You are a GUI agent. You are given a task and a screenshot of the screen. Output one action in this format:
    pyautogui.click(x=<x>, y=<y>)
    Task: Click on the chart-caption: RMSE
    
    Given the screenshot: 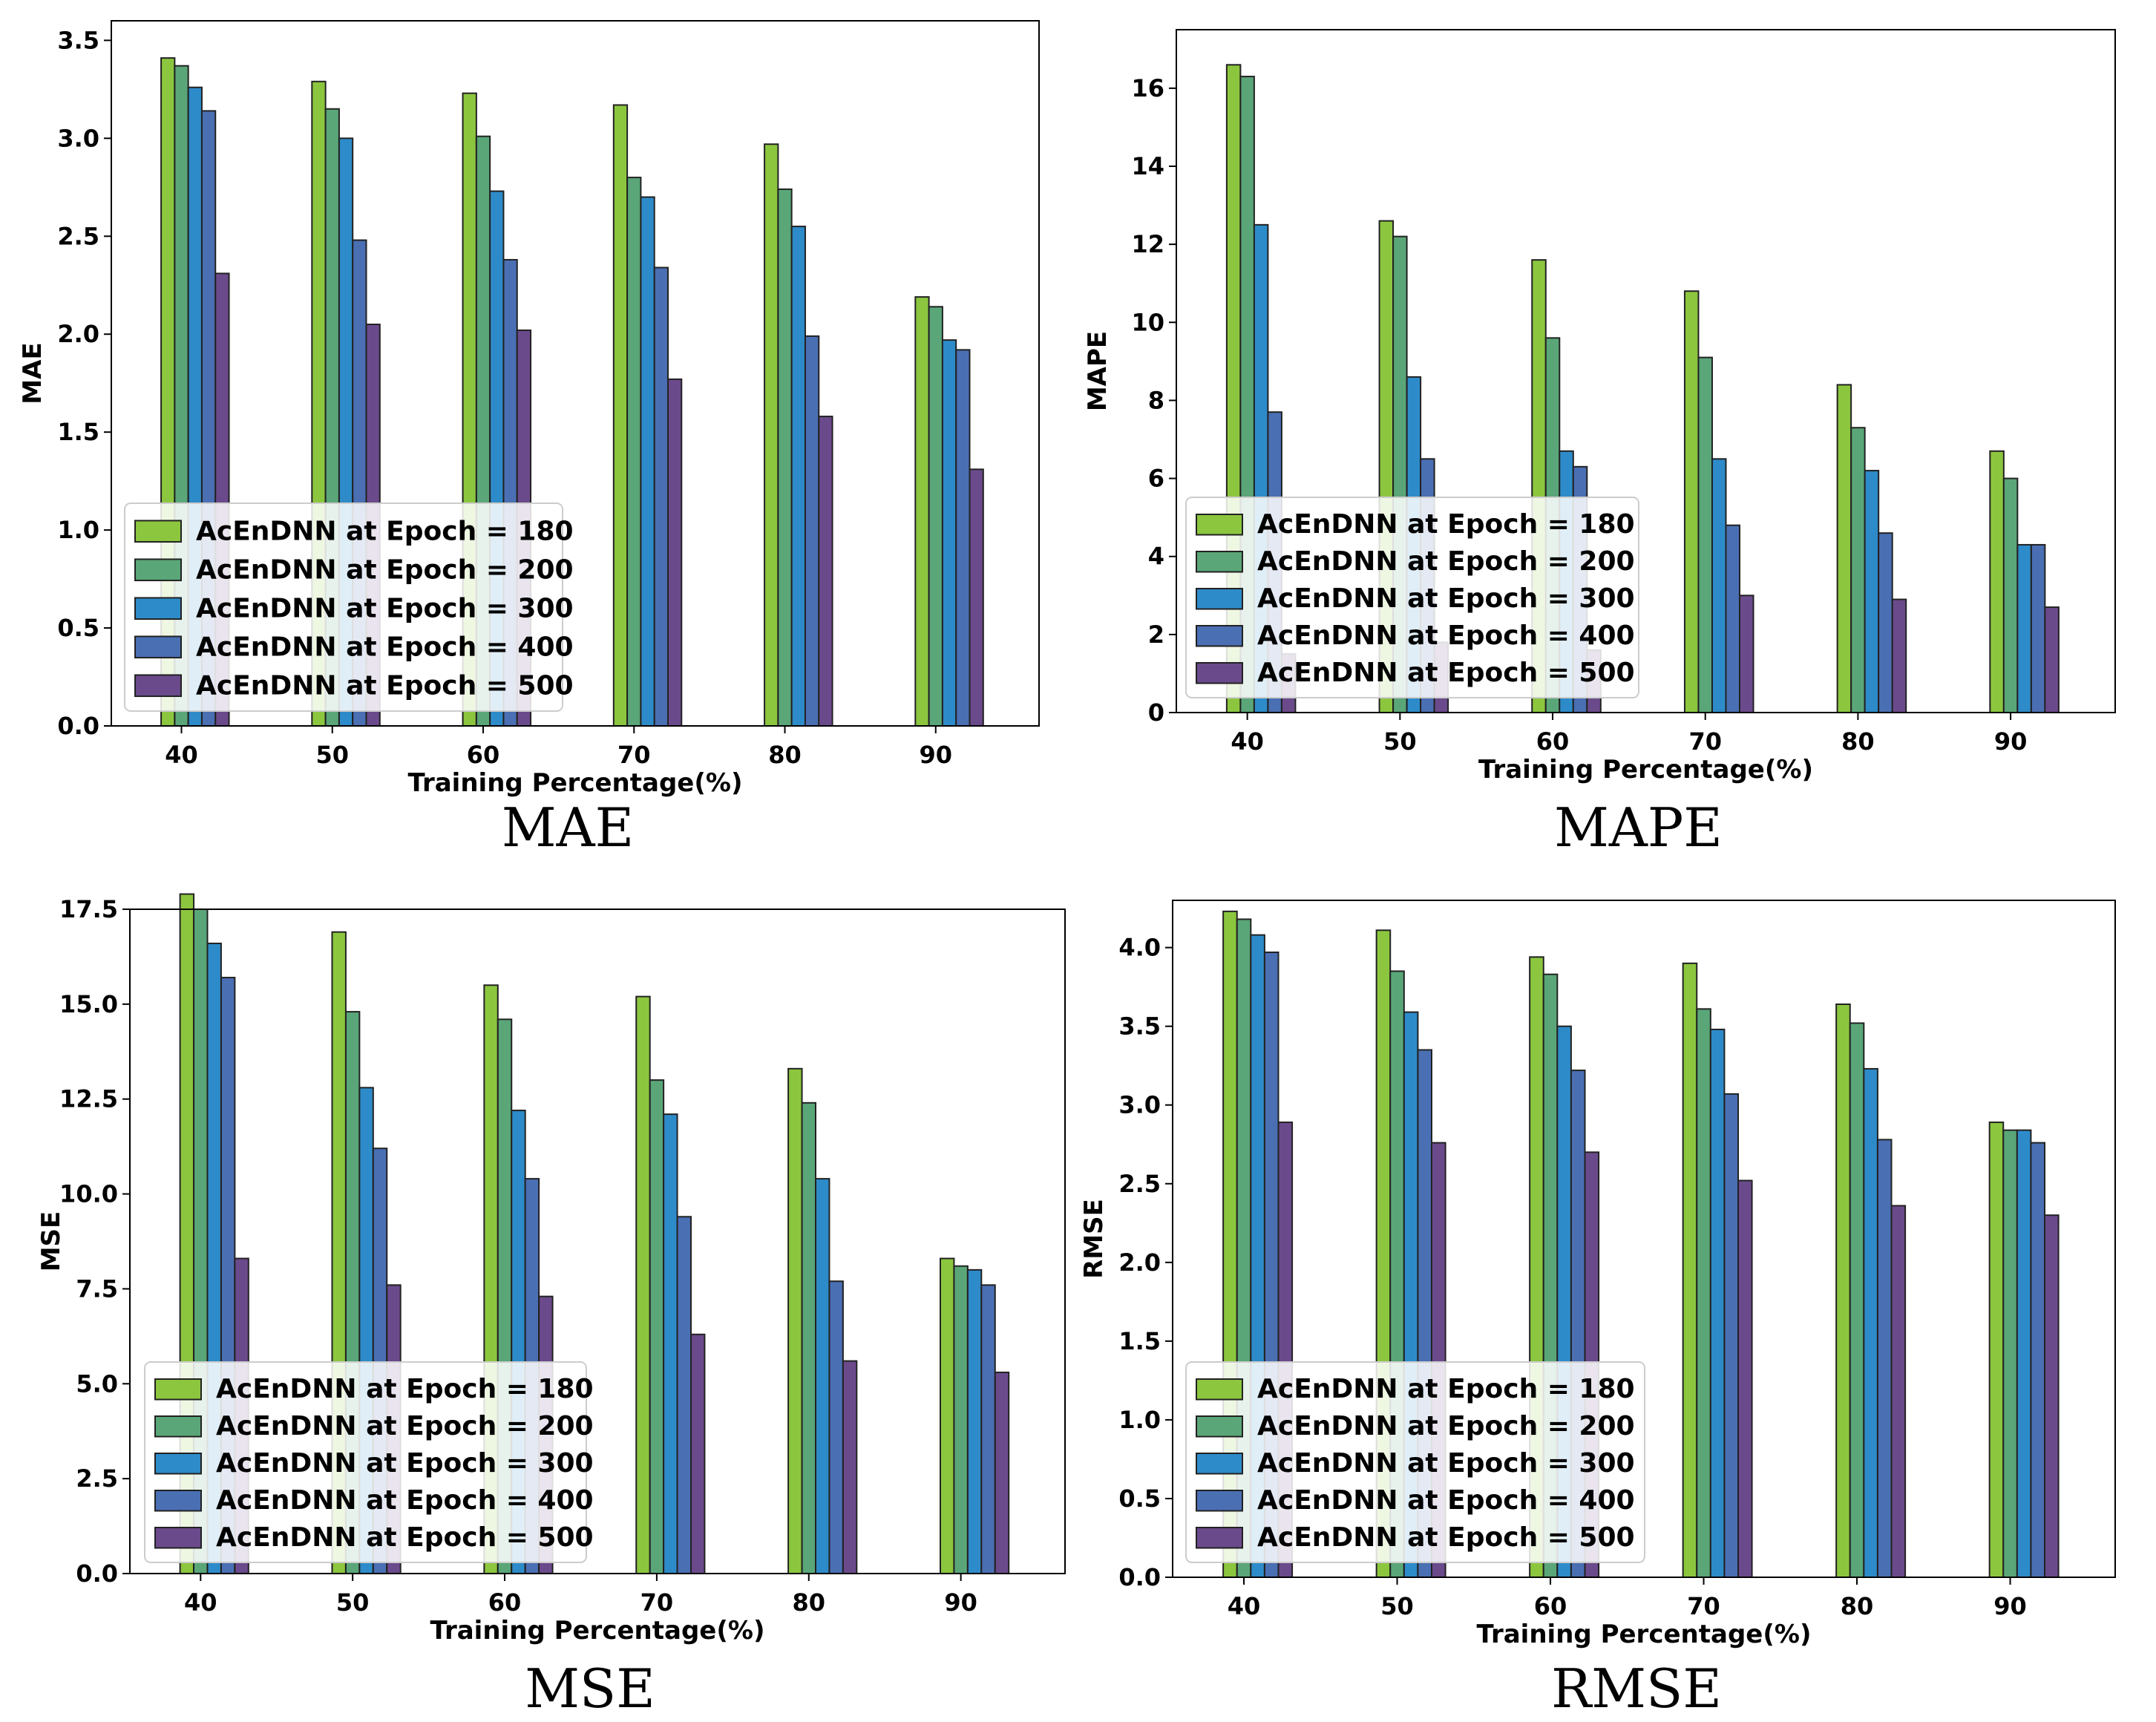 What is the action you would take?
    pyautogui.click(x=1637, y=1688)
    